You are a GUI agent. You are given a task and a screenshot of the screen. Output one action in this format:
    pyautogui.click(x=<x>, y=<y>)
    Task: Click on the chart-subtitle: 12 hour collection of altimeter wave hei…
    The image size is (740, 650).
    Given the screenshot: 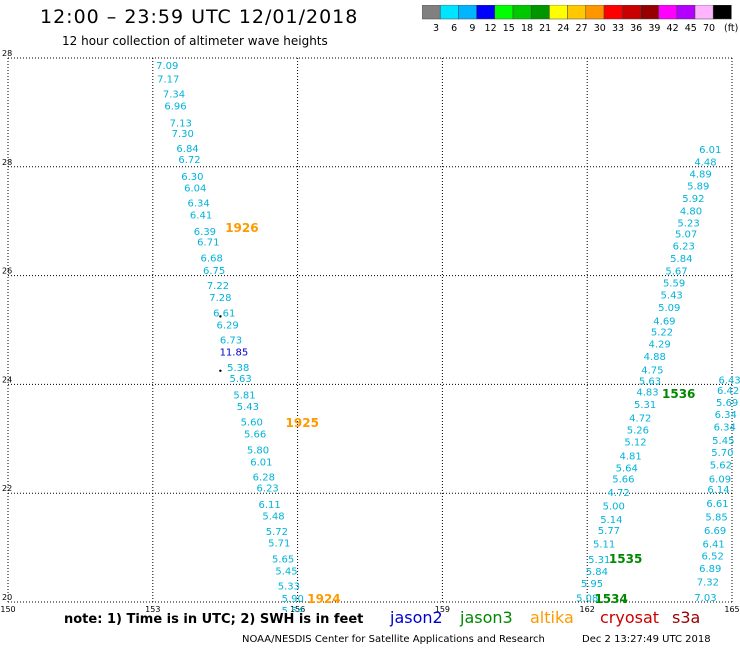 What is the action you would take?
    pyautogui.click(x=195, y=41)
    